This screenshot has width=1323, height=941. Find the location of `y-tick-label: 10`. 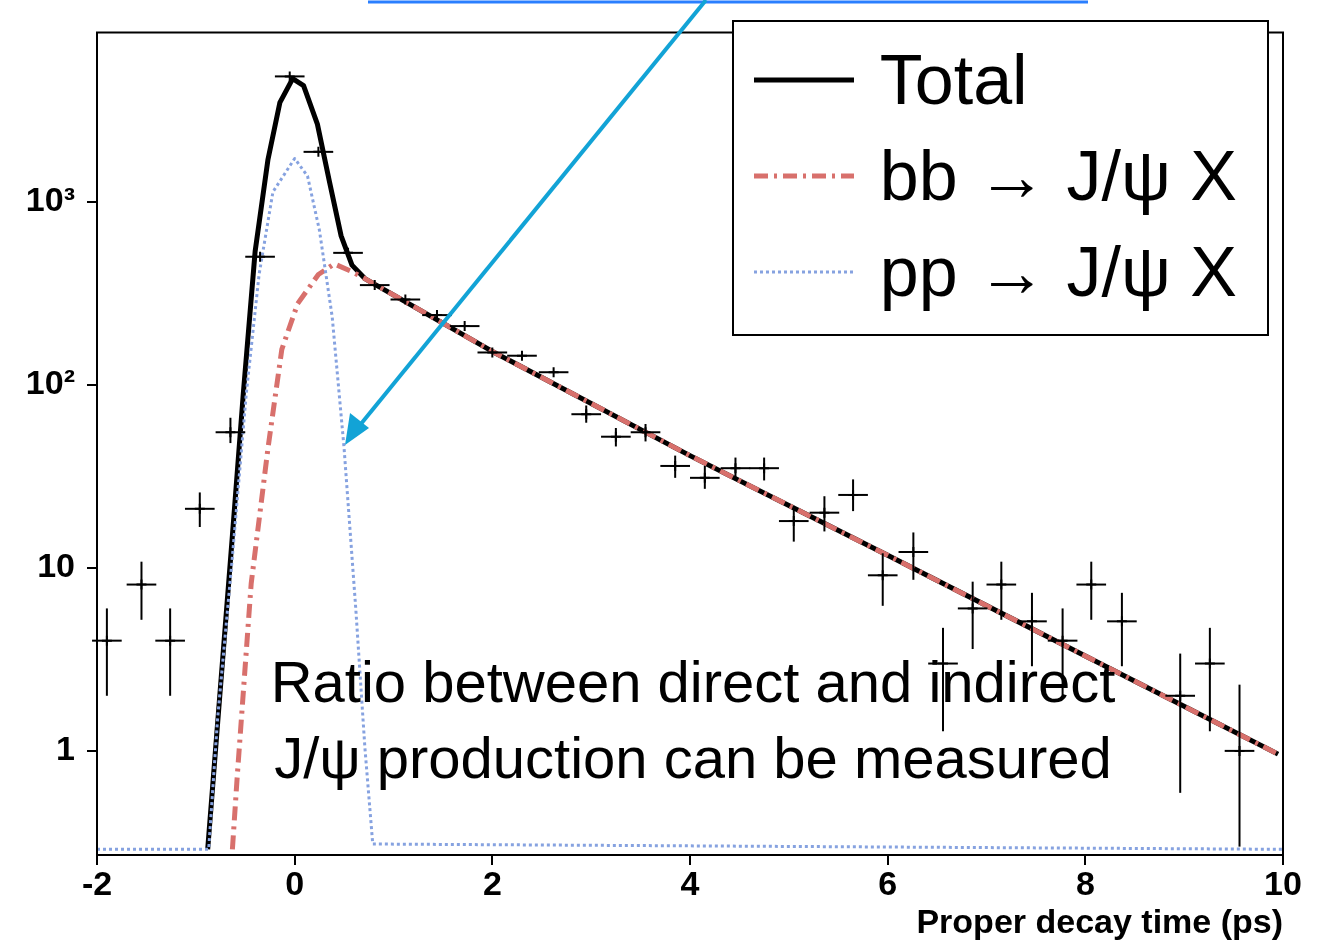

y-tick-label: 10 is located at coordinates (56, 565).